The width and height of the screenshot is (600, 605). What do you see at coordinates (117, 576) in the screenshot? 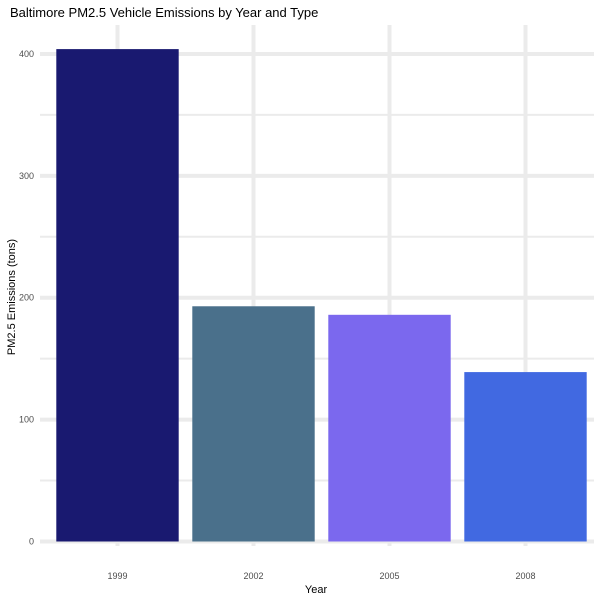
I see `x-tick-label: 1999` at bounding box center [117, 576].